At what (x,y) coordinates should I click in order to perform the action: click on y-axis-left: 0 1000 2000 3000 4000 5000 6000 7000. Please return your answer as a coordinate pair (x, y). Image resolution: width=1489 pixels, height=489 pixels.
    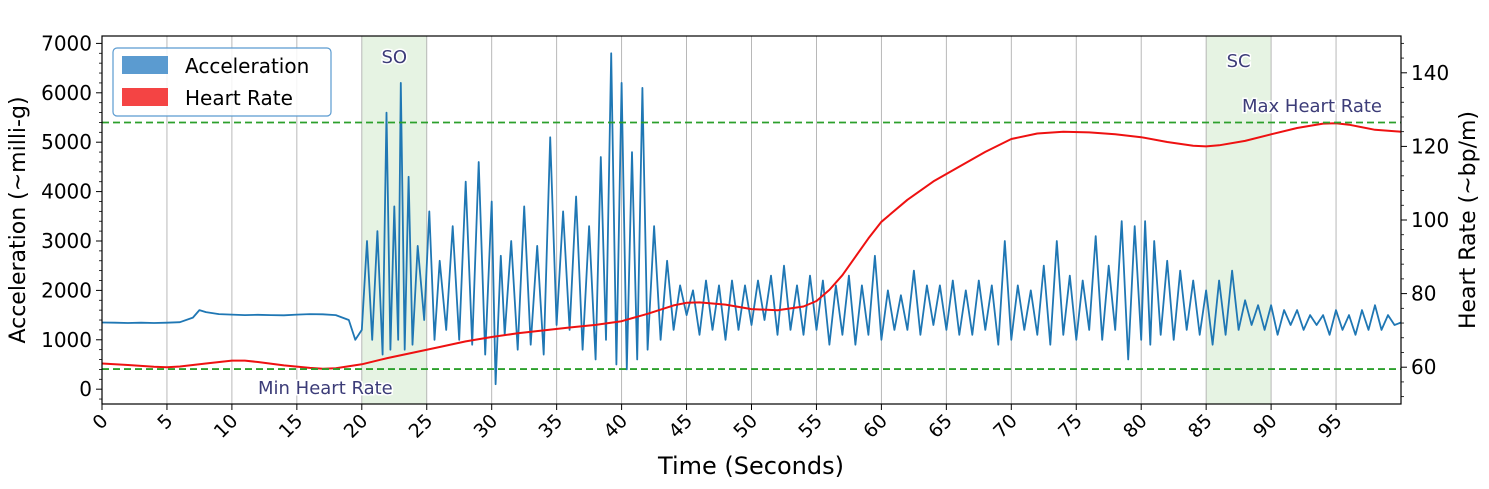
    Looking at the image, I should click on (71, 216).